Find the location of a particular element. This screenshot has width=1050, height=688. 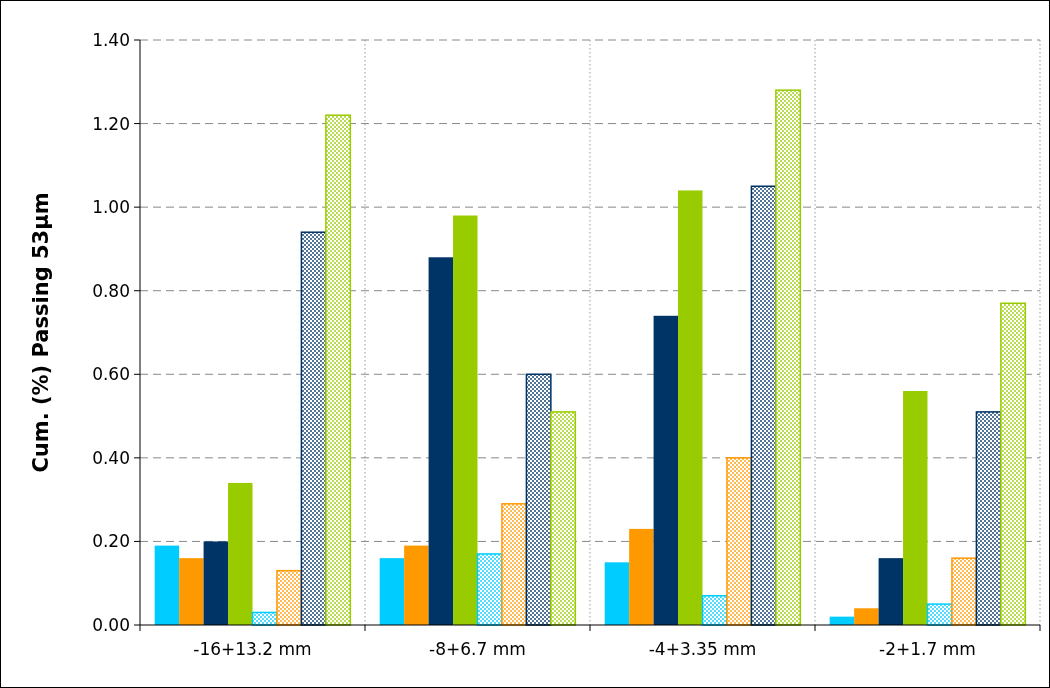

y-tick-label: 1.00 is located at coordinates (111, 207).